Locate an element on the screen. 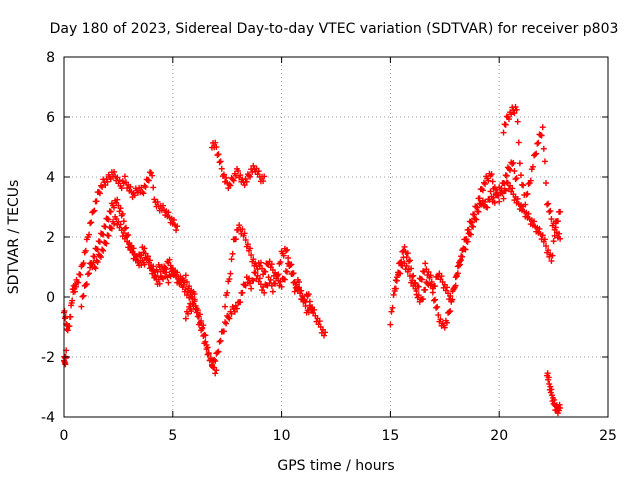 The width and height of the screenshot is (640, 480). y-tick-label: -4 is located at coordinates (48, 418).